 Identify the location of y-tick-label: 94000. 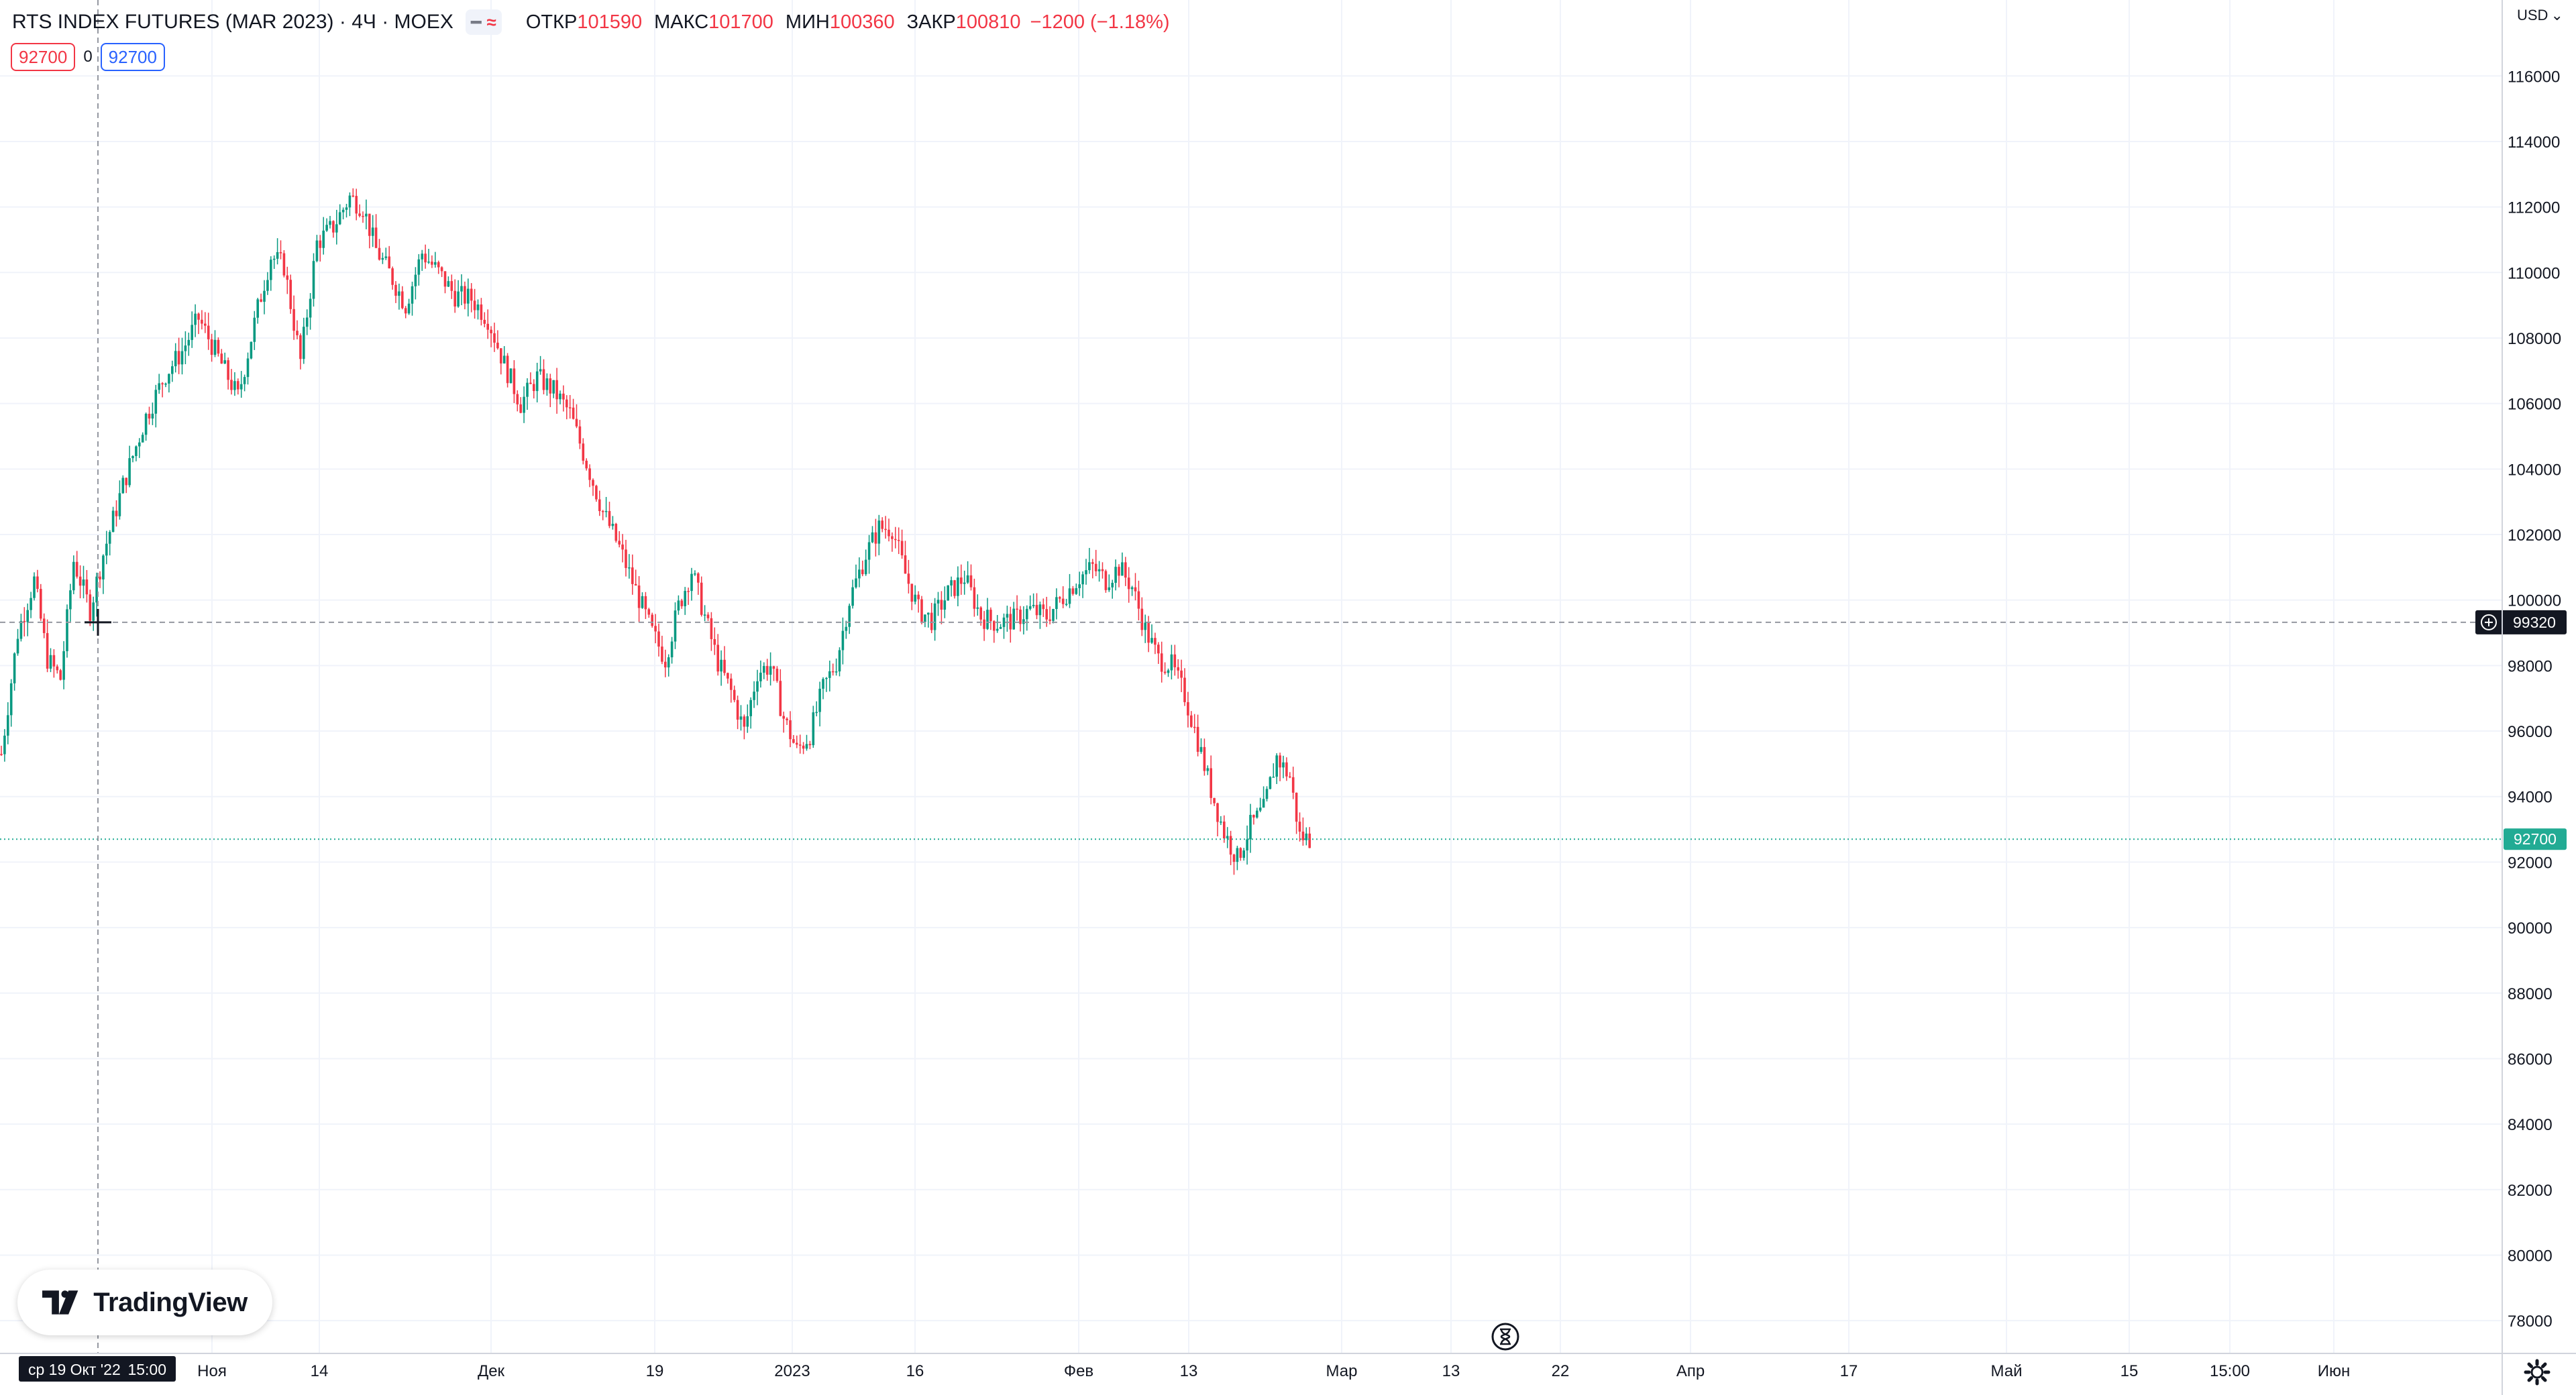
(2530, 798).